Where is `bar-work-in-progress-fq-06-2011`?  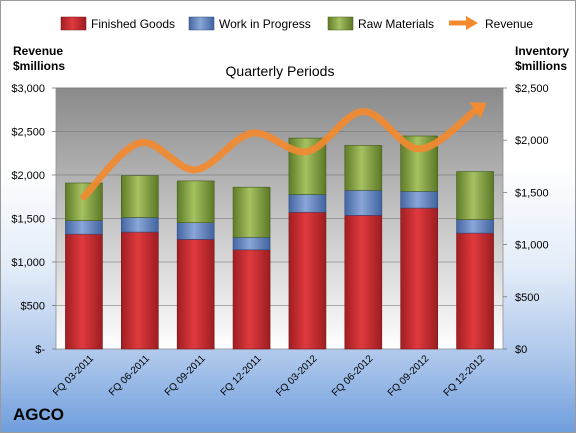 bar-work-in-progress-fq-06-2011 is located at coordinates (140, 225).